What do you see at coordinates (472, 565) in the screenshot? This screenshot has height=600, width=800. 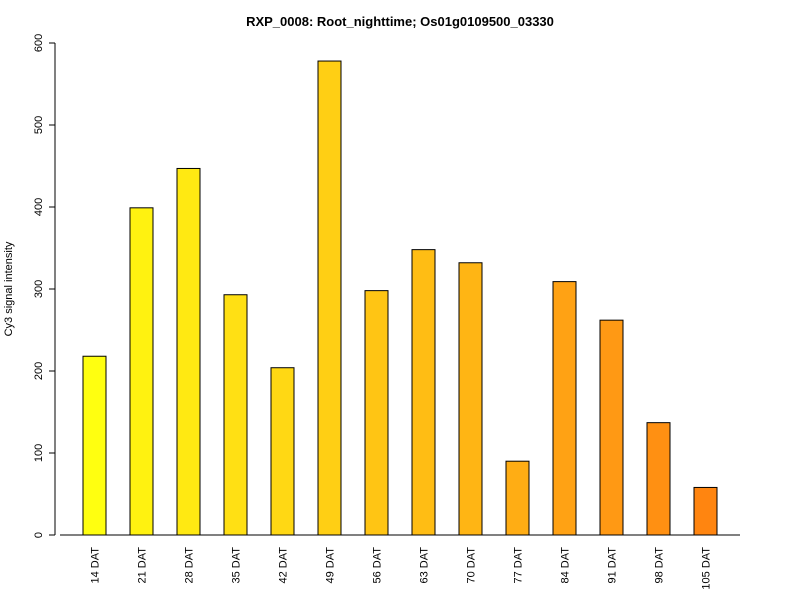 I see `x-tick-label: 70 DAT` at bounding box center [472, 565].